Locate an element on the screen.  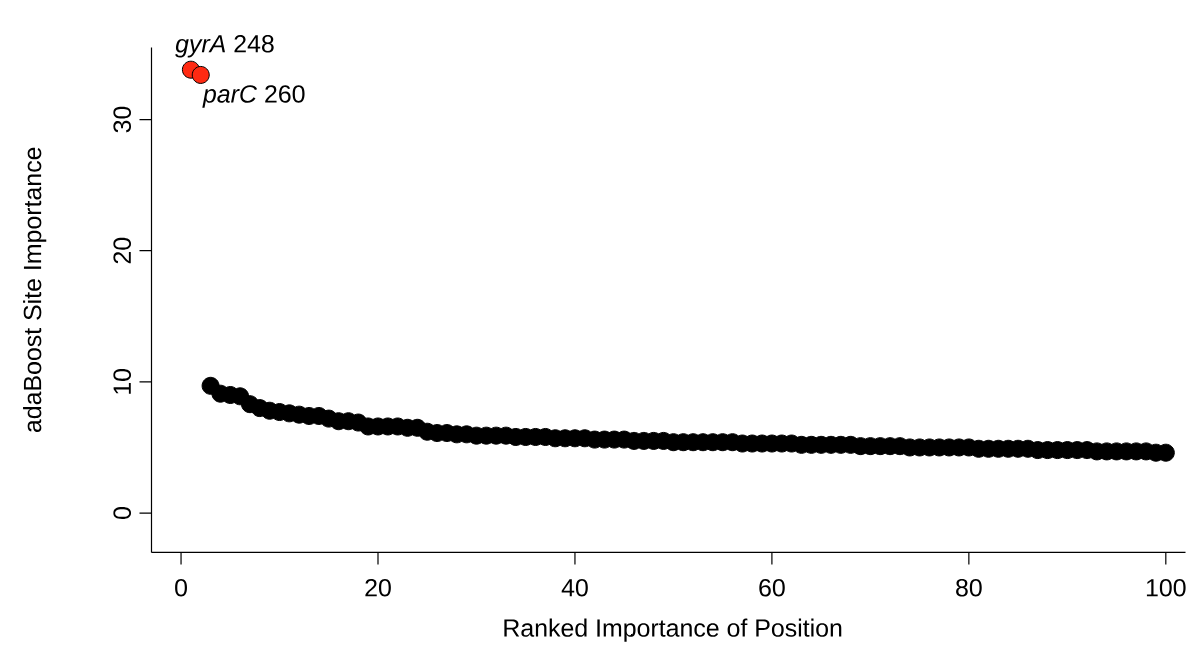
annotation: parC 260 is located at coordinates (253, 96).